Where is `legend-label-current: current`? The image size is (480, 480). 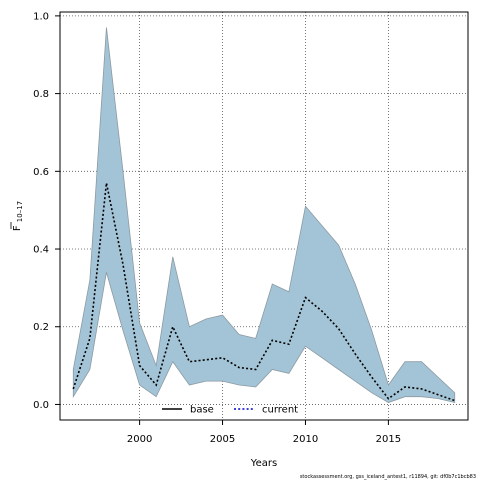 legend-label-current: current is located at coordinates (280, 410).